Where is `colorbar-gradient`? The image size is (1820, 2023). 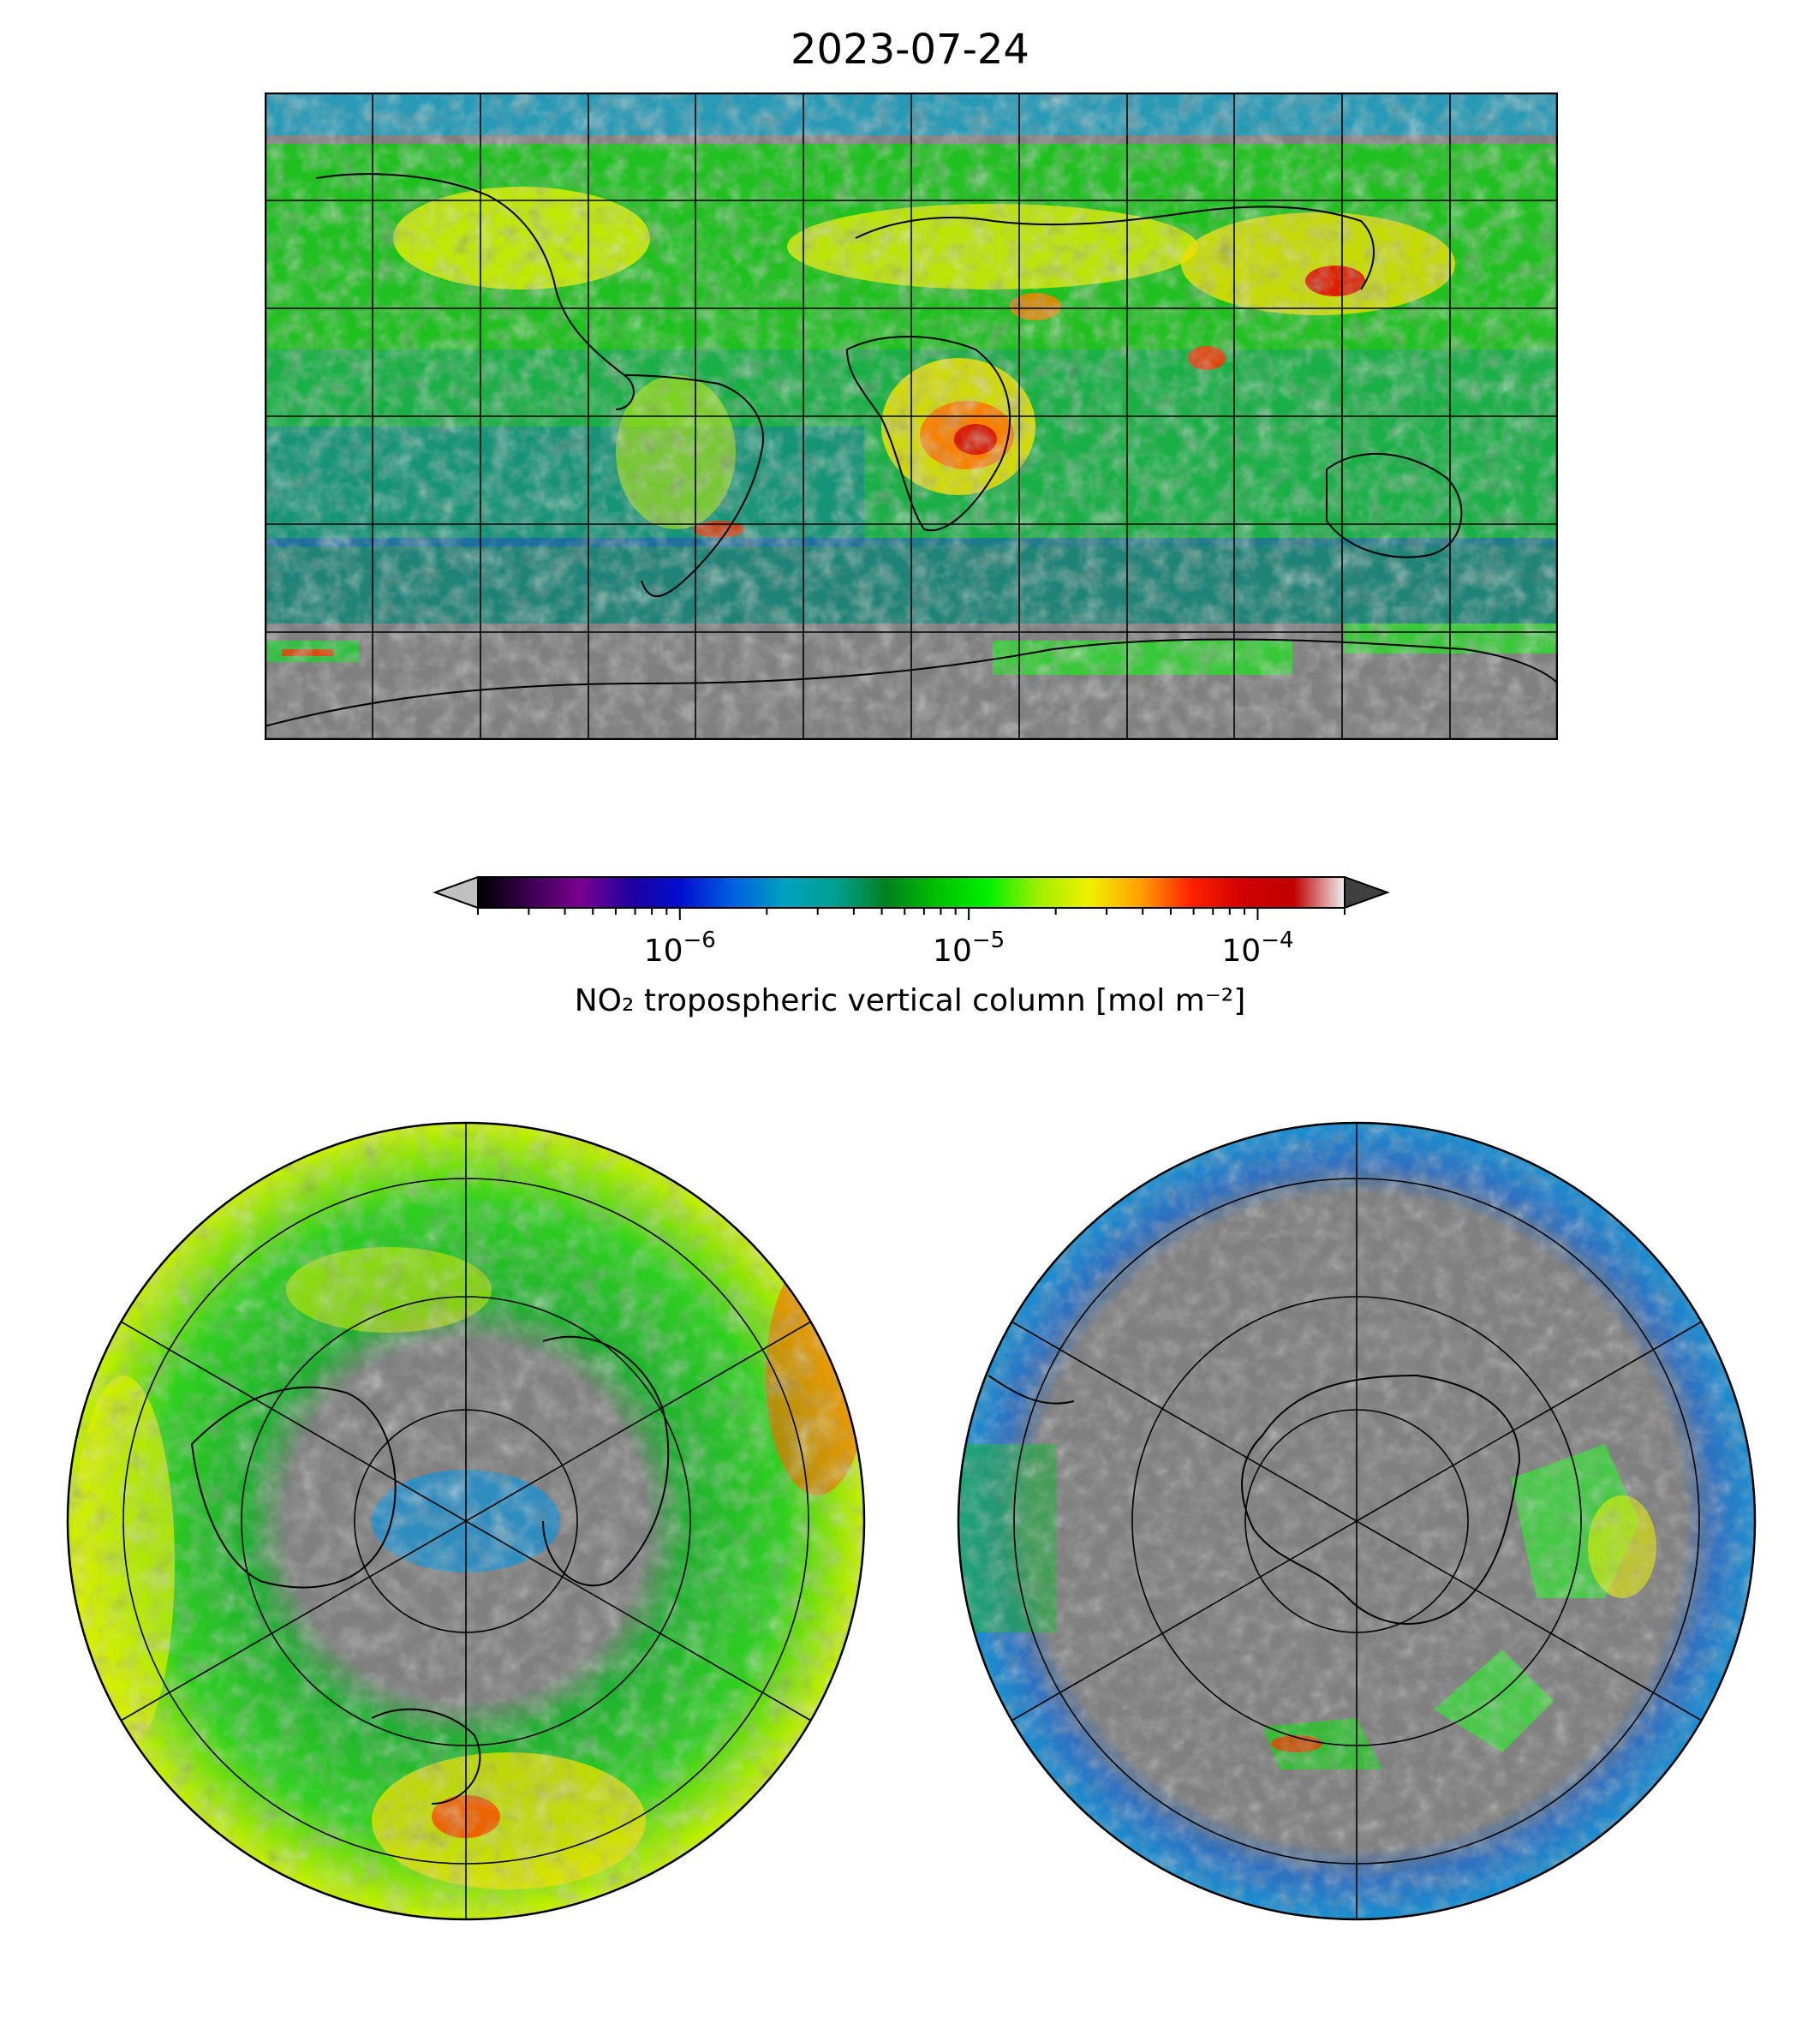 colorbar-gradient is located at coordinates (911, 892).